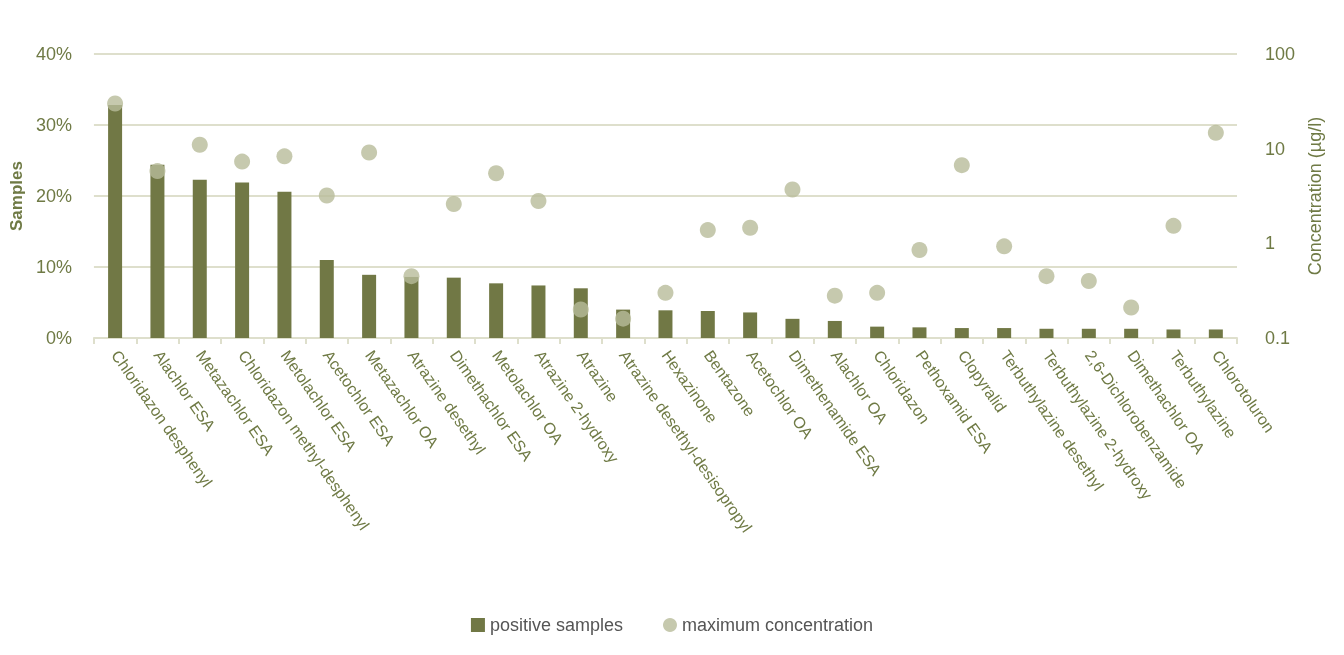 This screenshot has height=655, width=1344. What do you see at coordinates (1275, 148) in the screenshot?
I see `y2-tick-label: 10` at bounding box center [1275, 148].